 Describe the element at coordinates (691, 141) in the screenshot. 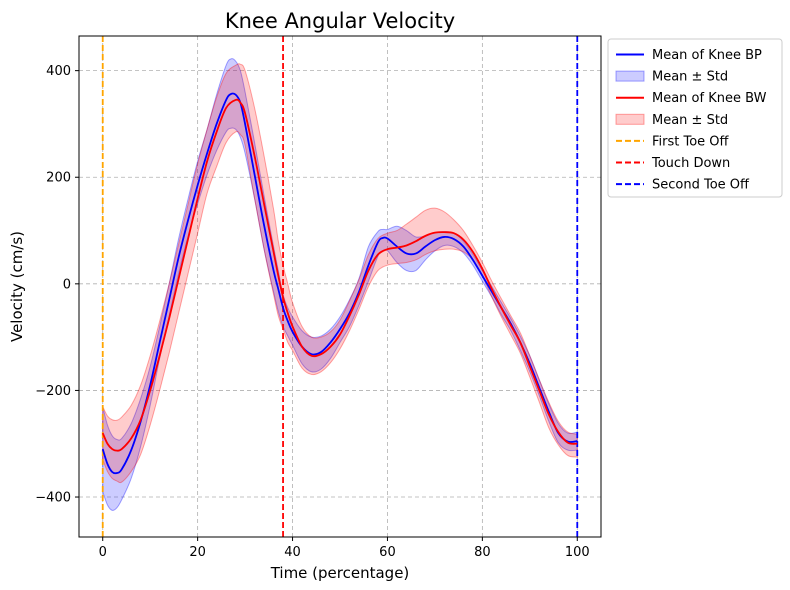

I see `legend-label: First Toe Off` at that location.